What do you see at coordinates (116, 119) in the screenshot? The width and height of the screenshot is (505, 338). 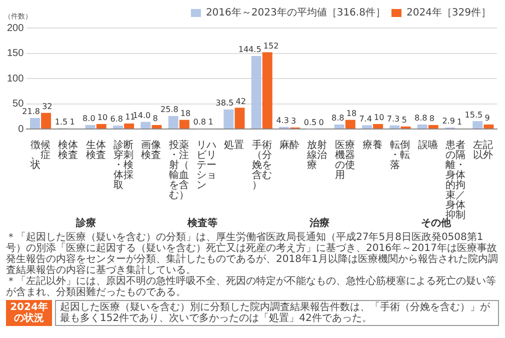 I see `data-label: 6.8` at bounding box center [116, 119].